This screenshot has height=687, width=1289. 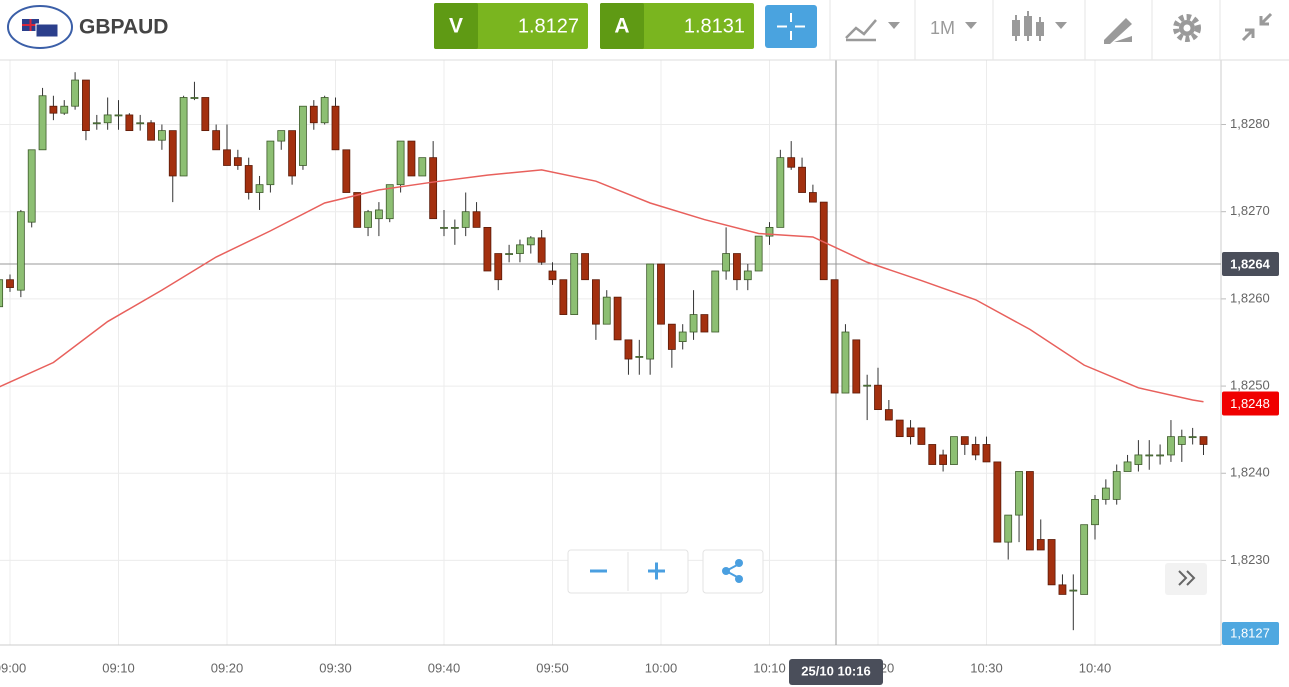 What do you see at coordinates (456, 26) in the screenshot?
I see `sell-label: V` at bounding box center [456, 26].